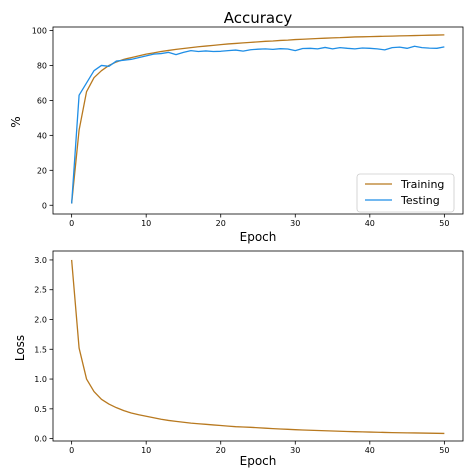  Describe the element at coordinates (39, 30) in the screenshot. I see `y-tick-label: 100` at that location.